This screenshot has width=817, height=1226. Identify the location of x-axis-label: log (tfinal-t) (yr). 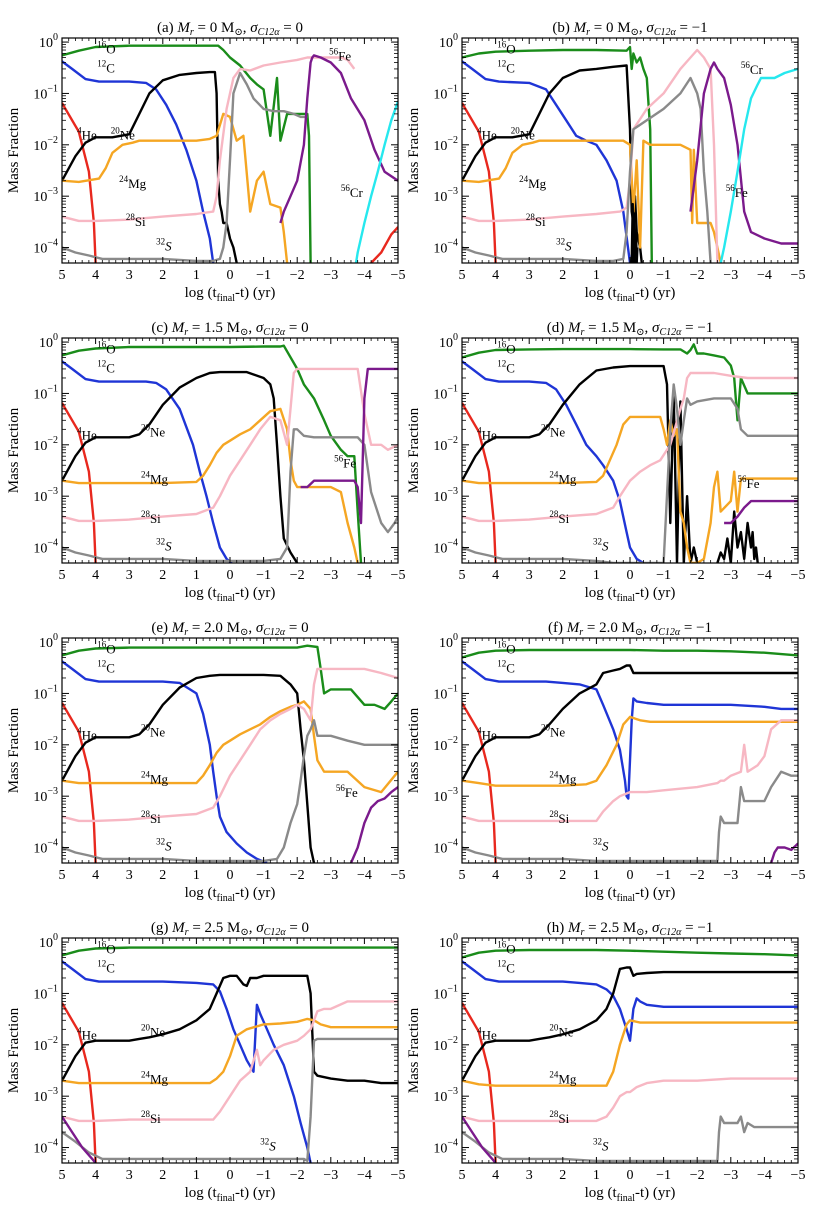
(230, 1194).